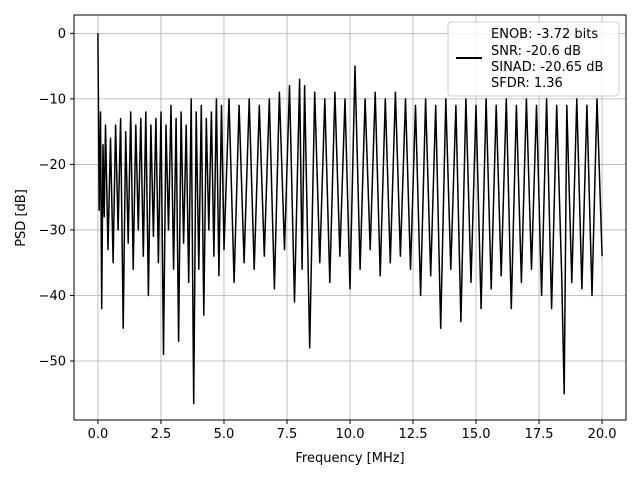 The width and height of the screenshot is (640, 480). I want to click on y-tick-label: −20, so click(52, 165).